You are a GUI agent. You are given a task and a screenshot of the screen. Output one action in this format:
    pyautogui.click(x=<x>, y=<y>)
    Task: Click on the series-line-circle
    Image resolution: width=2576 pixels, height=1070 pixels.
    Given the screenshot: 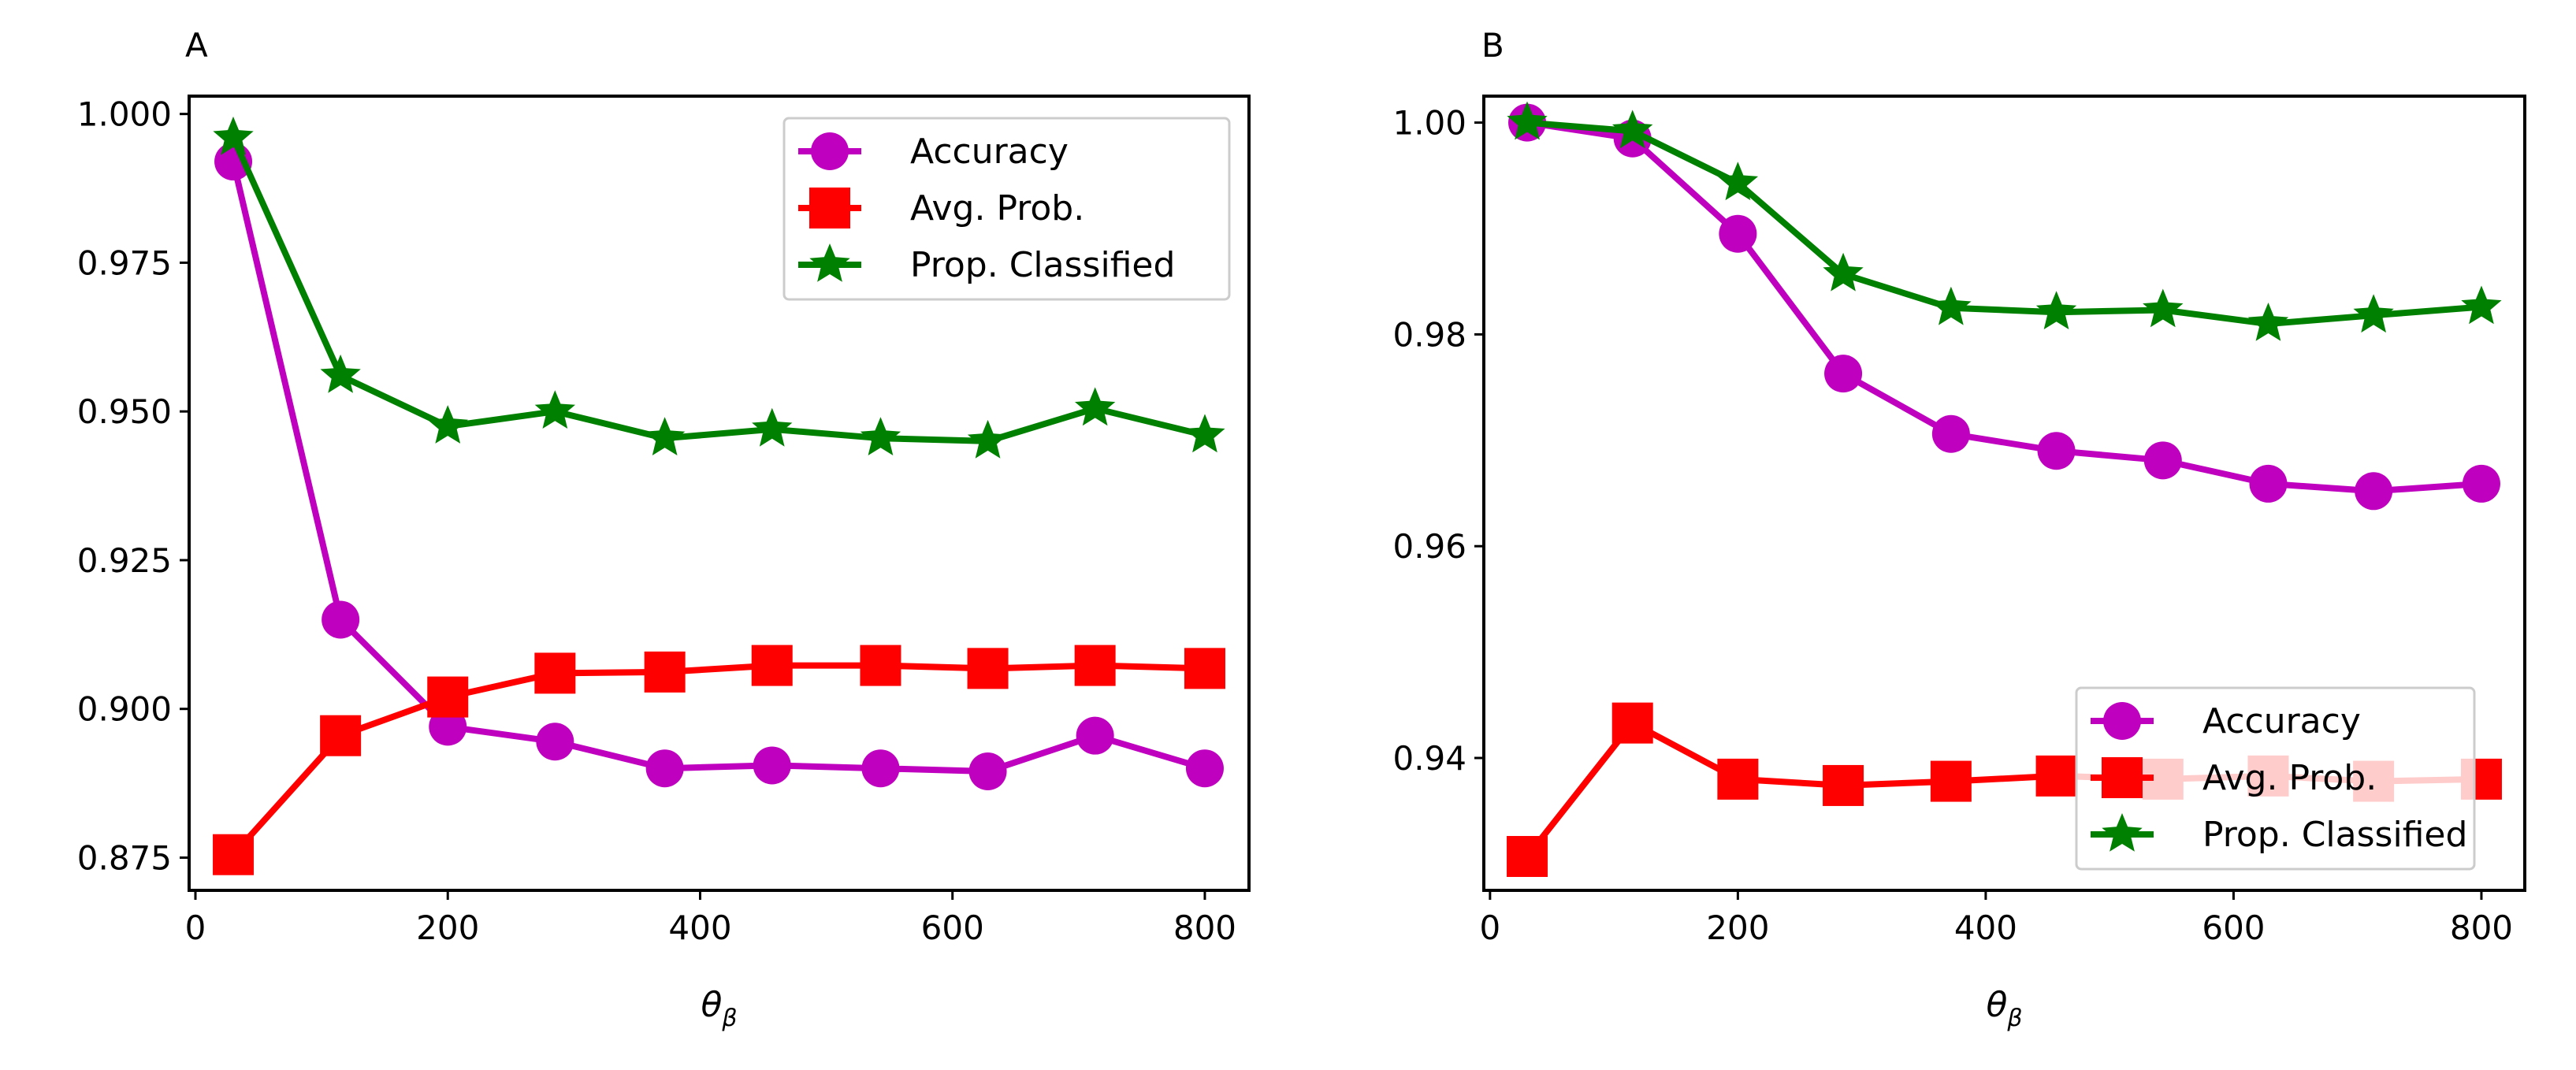 What is the action you would take?
    pyautogui.click(x=2004, y=307)
    